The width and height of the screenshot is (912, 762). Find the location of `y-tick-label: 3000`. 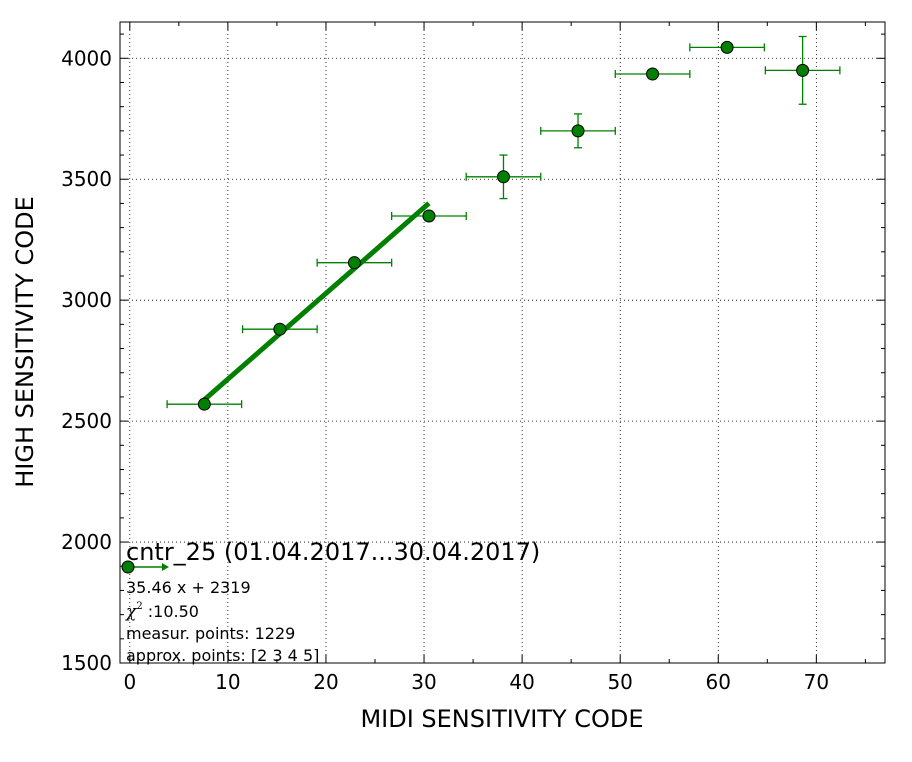

y-tick-label: 3000 is located at coordinates (86, 300).